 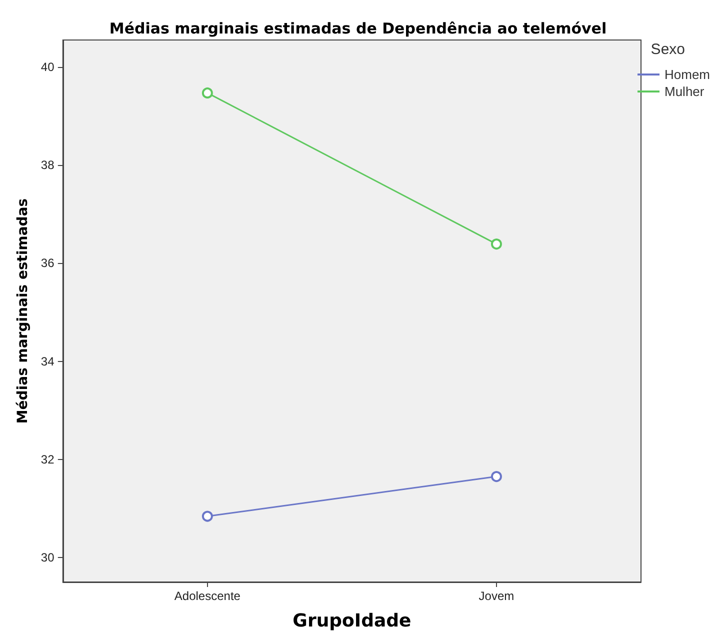 What do you see at coordinates (47, 557) in the screenshot?
I see `y-tick-label: 30` at bounding box center [47, 557].